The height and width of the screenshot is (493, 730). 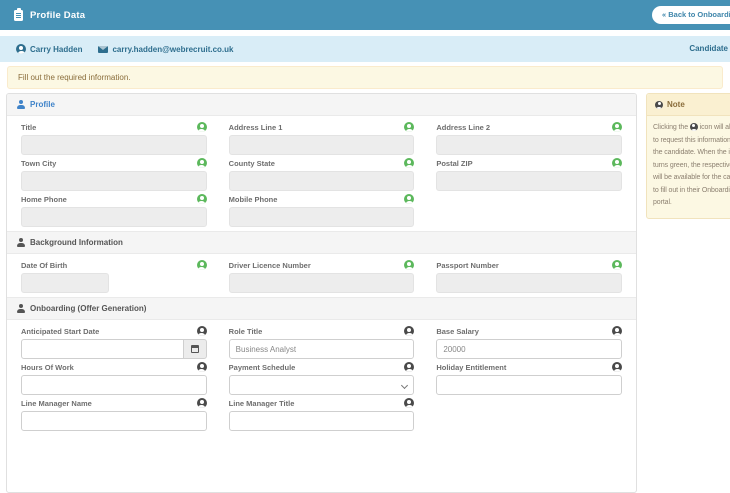 What do you see at coordinates (467, 265) in the screenshot?
I see `field-label: Passport Number` at bounding box center [467, 265].